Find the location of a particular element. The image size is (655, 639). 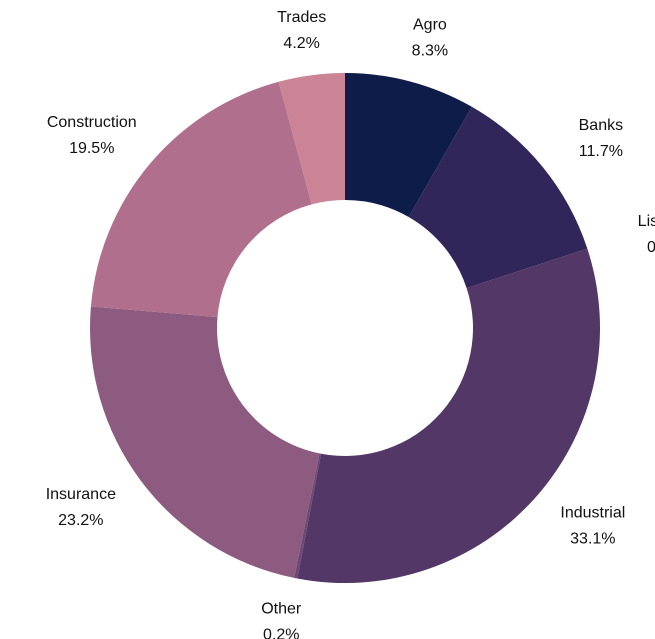

slice-value-label: 23.2% is located at coordinates (80, 520).